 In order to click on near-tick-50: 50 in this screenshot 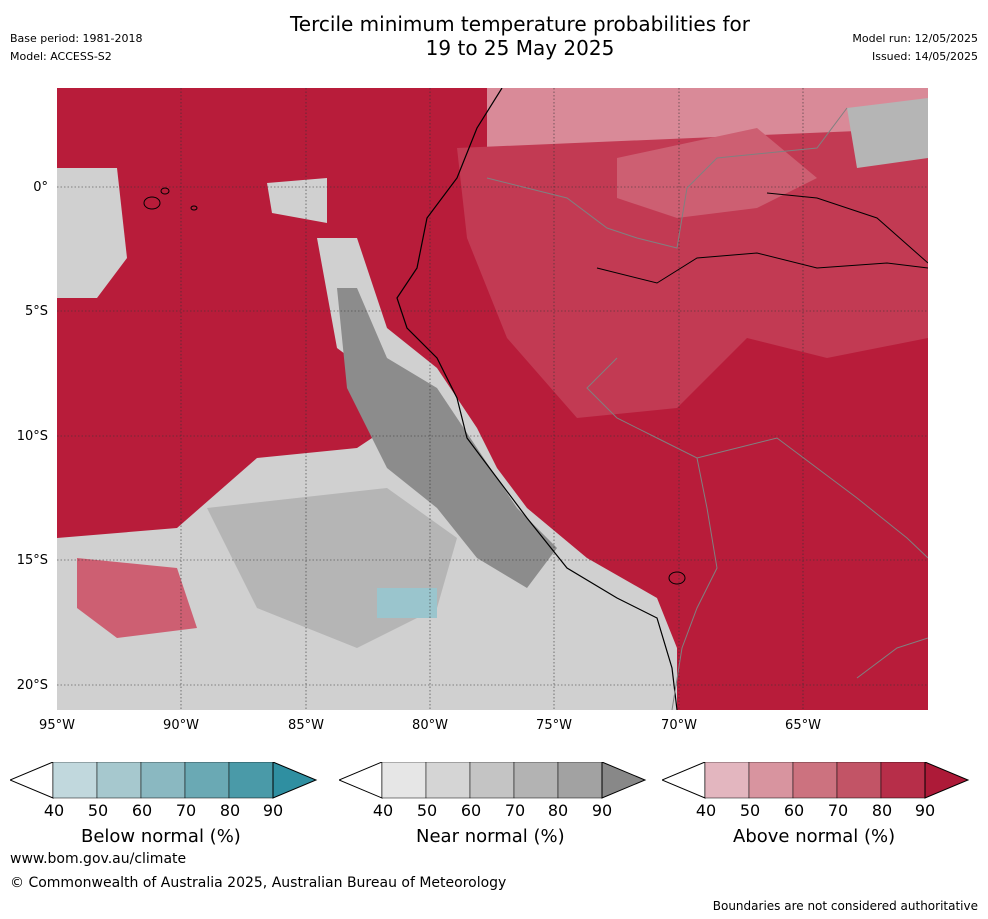, I will do `click(427, 810)`.